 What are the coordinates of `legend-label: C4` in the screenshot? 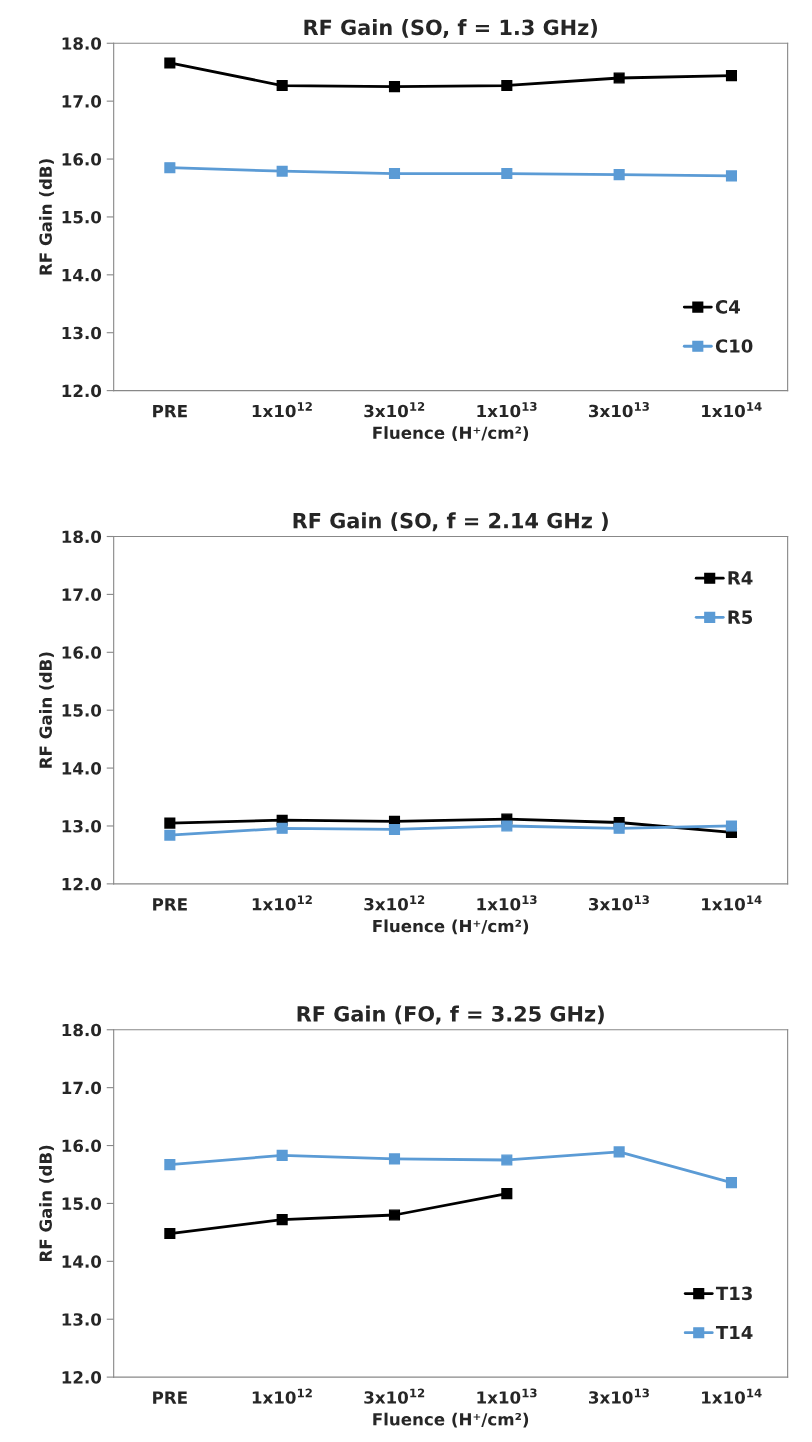 It's located at (727, 307).